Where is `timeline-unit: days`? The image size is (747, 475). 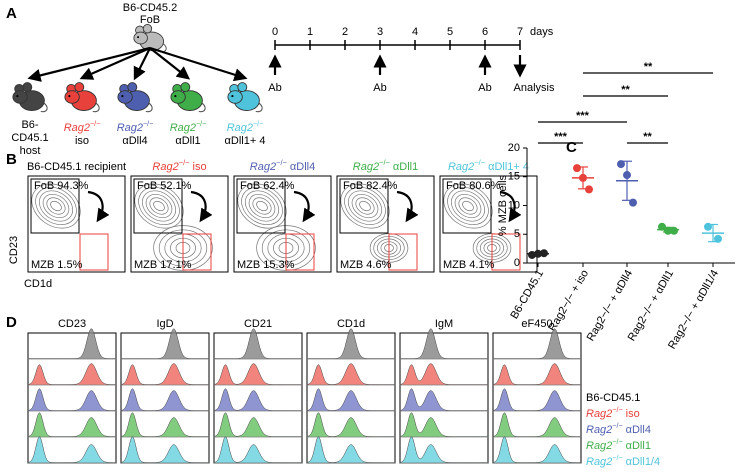
timeline-unit: days is located at coordinates (542, 32).